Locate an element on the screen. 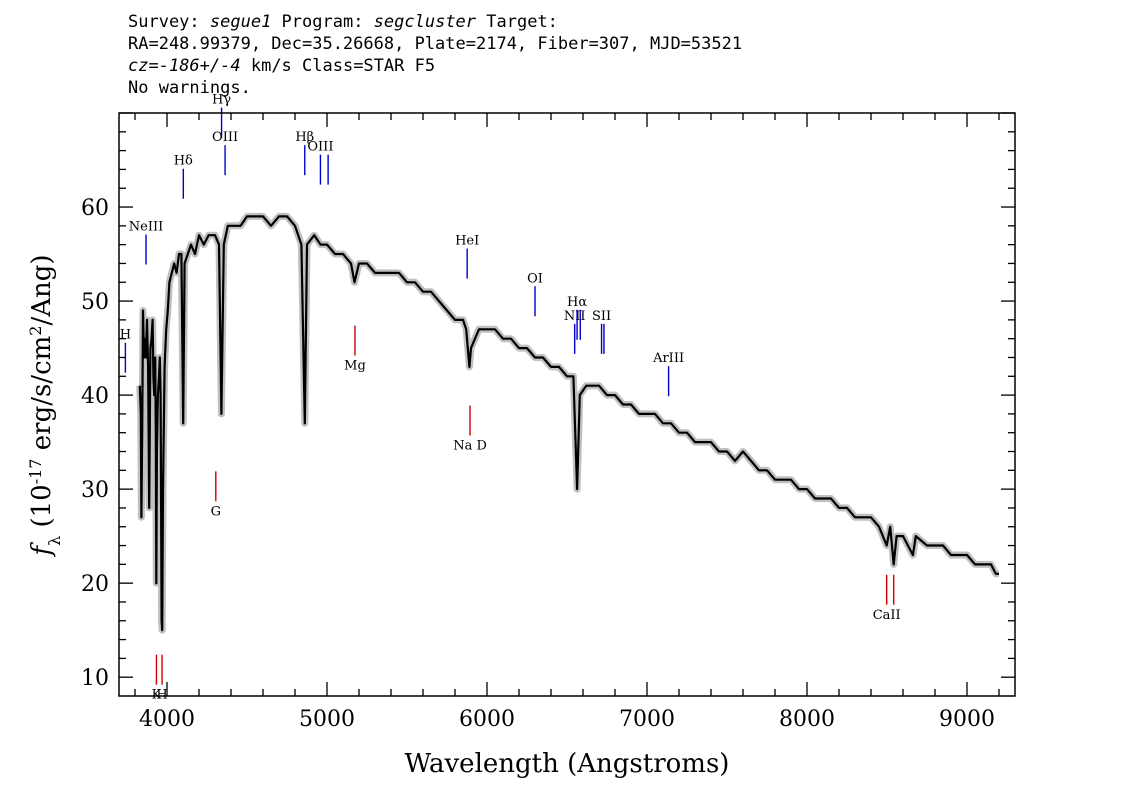 This screenshot has height=810, width=1134. y-tick-label: 10 is located at coordinates (95, 678).